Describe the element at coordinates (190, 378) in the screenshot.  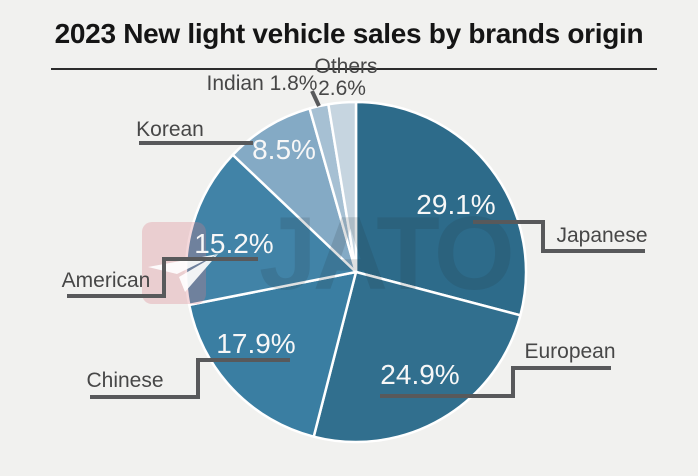
I see `leader-line-chinese` at that location.